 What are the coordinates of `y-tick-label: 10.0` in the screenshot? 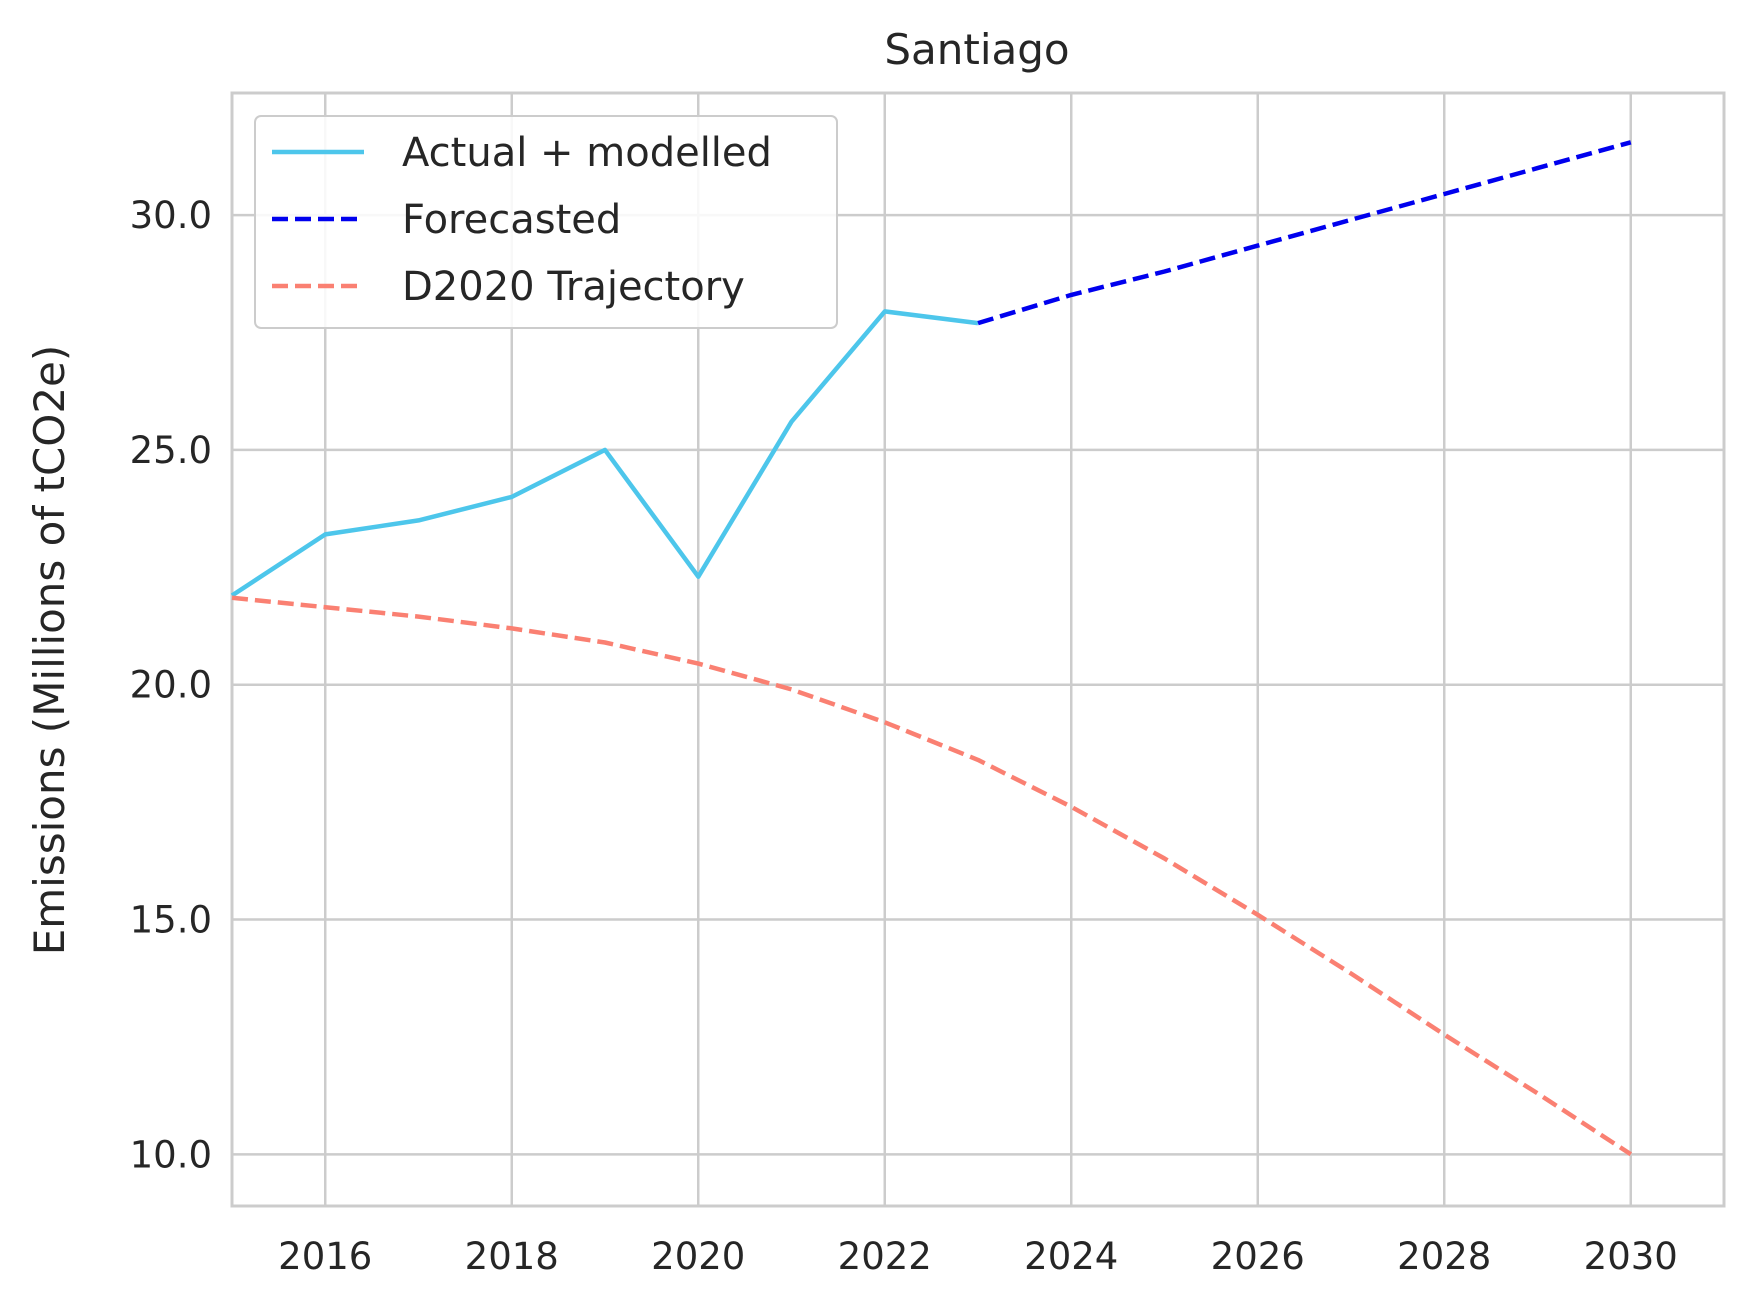 It's located at (171, 1154).